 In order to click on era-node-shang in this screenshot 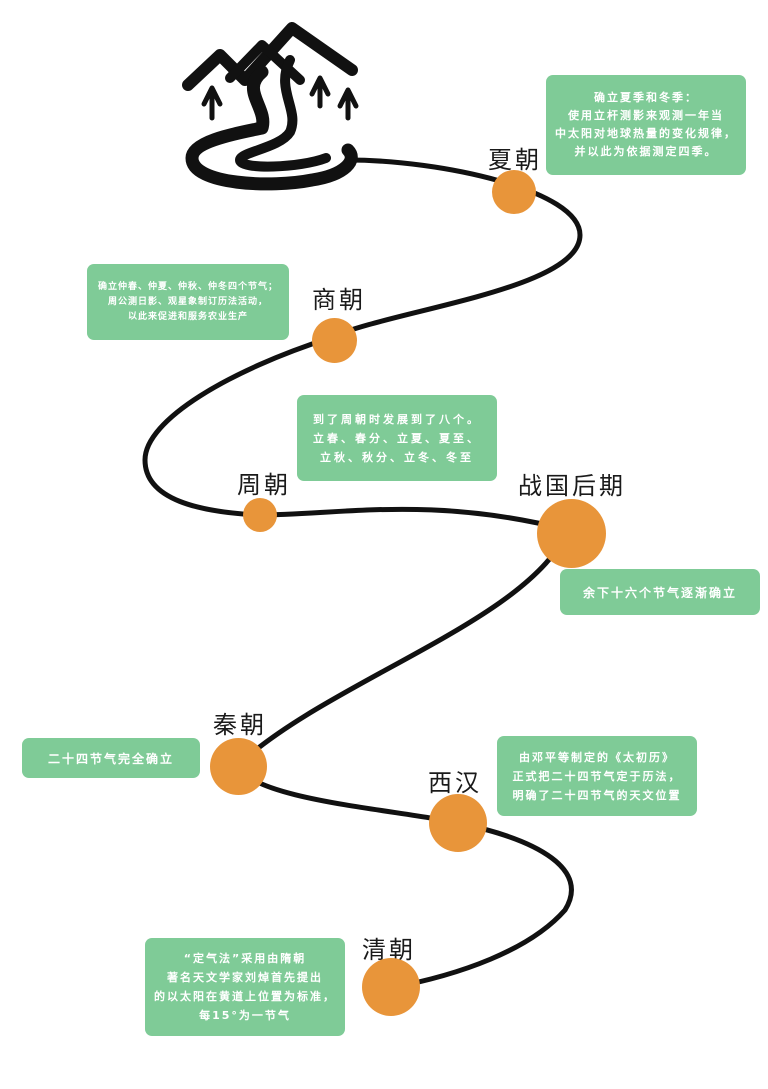, I will do `click(334, 340)`.